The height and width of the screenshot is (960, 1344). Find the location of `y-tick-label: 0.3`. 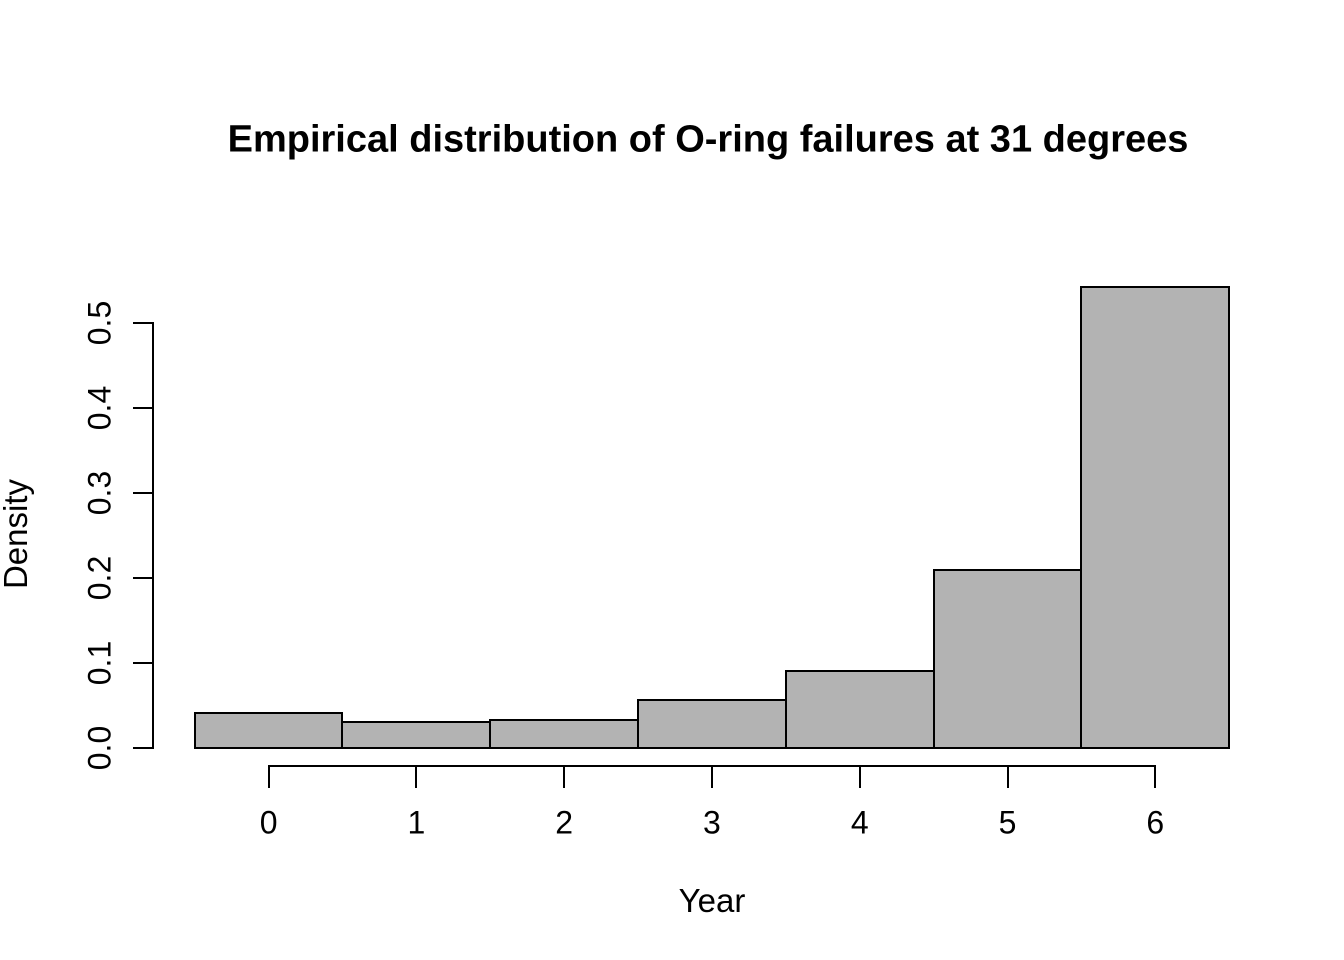

y-tick-label: 0.3 is located at coordinates (99, 493).